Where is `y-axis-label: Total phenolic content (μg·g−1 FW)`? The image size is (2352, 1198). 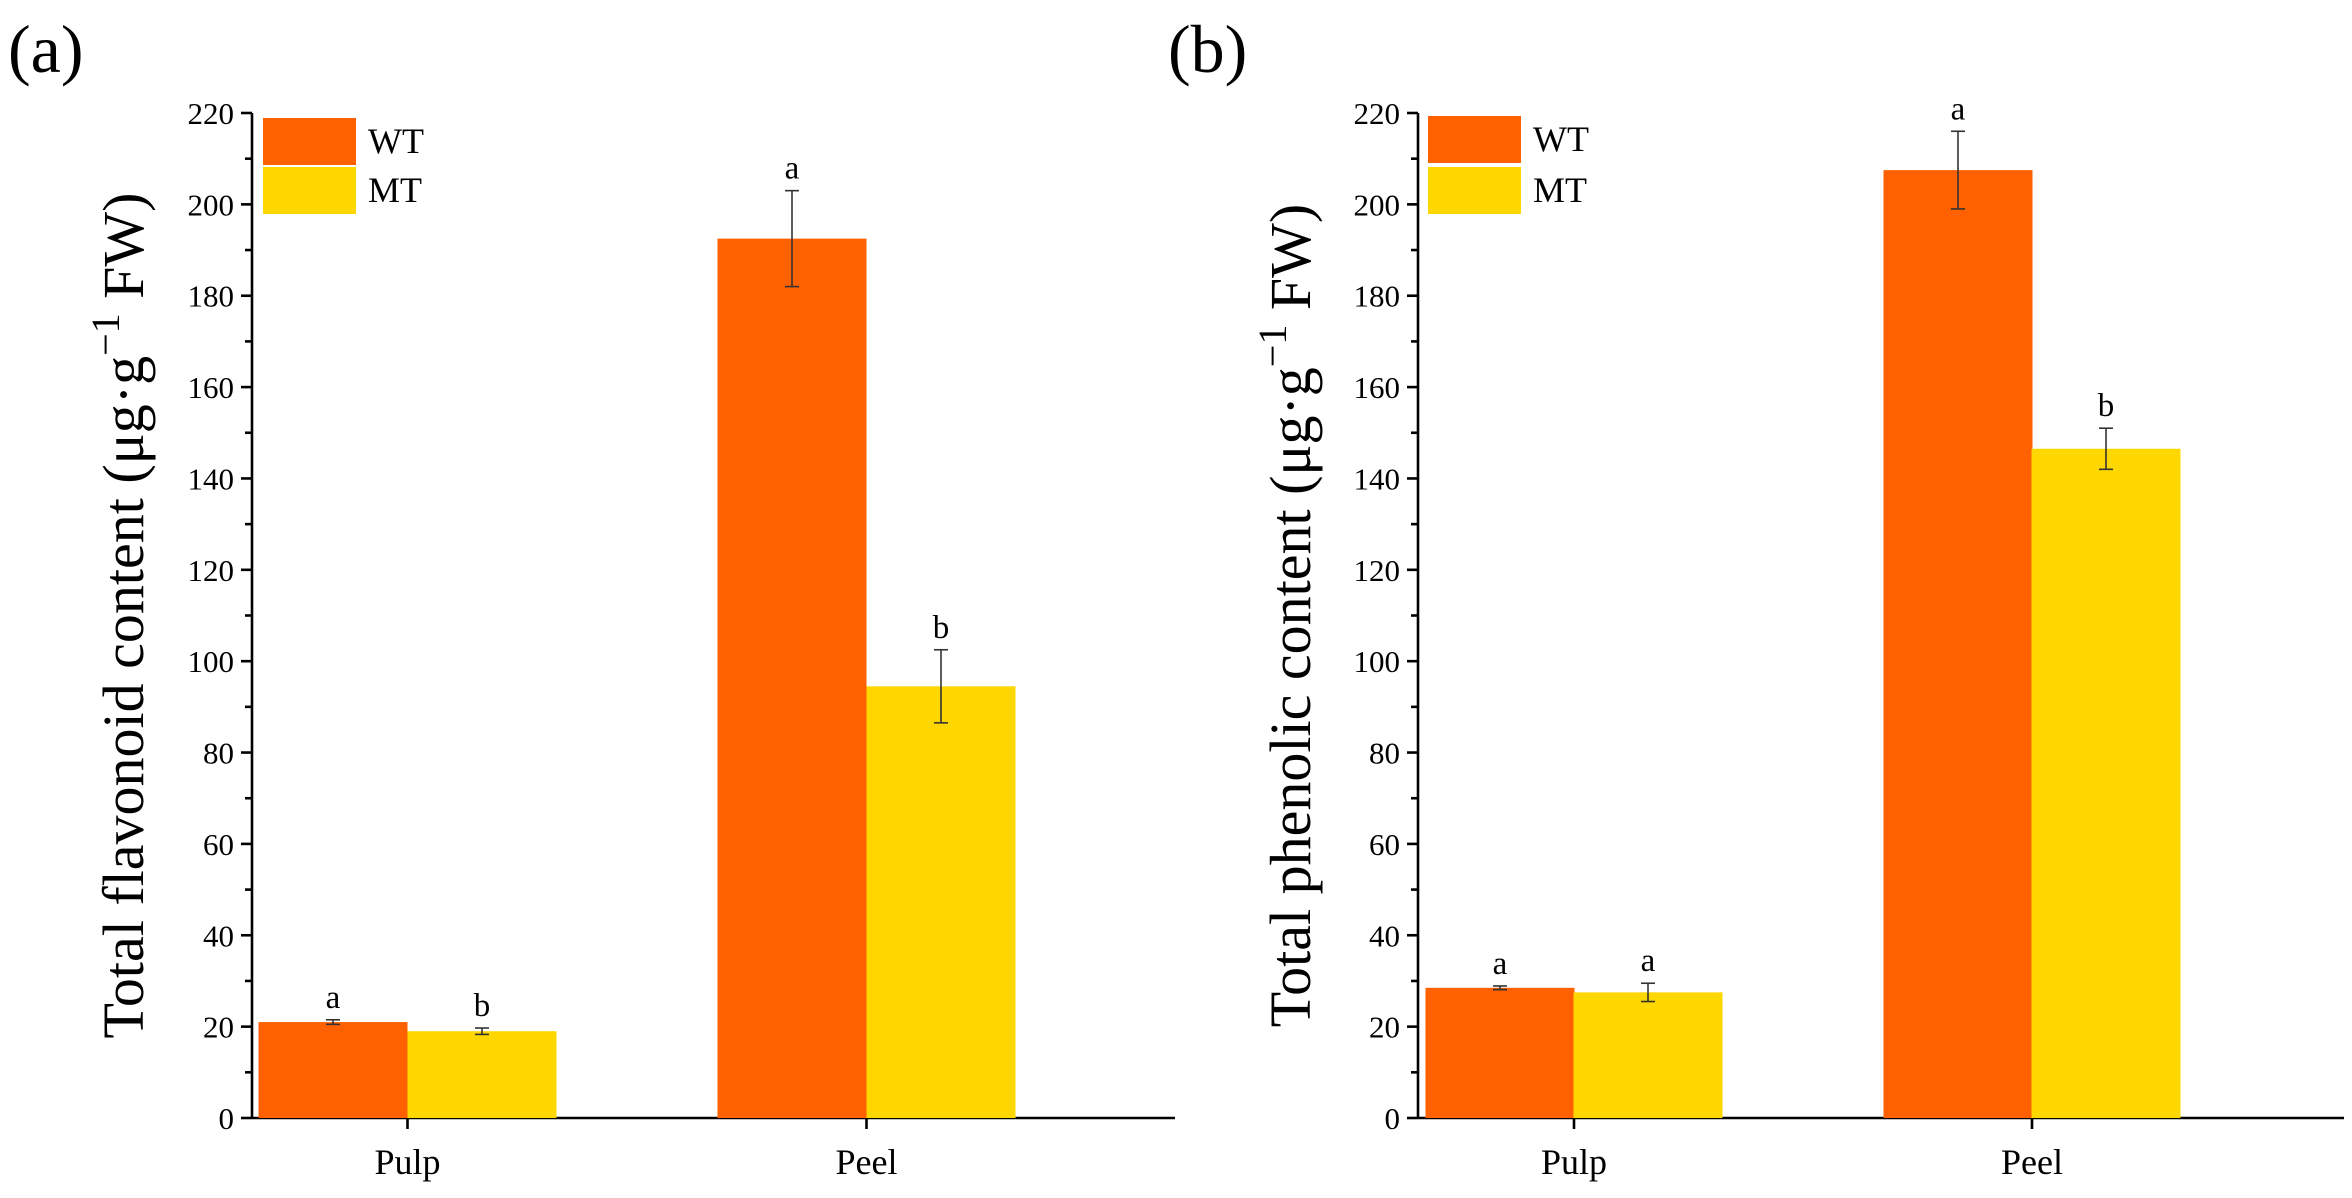 y-axis-label: Total phenolic content (μg·g−1 FW) is located at coordinates (1286, 615).